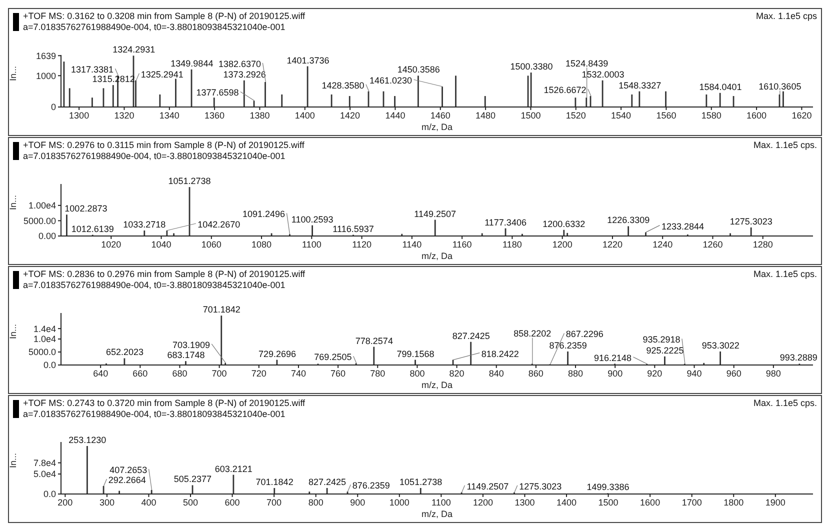 This screenshot has width=830, height=524. Describe the element at coordinates (134, 49) in the screenshot. I see `annotation: 1324.2931` at that location.